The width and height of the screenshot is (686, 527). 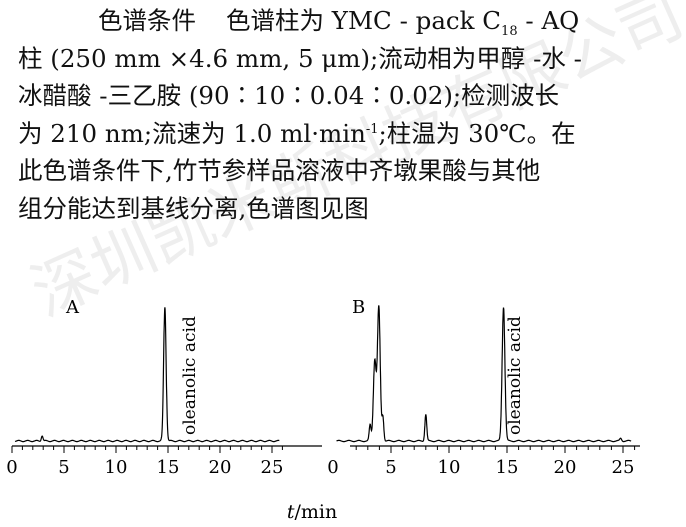 What do you see at coordinates (147, 20) in the screenshot?
I see `section-heading: 色谱条件` at bounding box center [147, 20].